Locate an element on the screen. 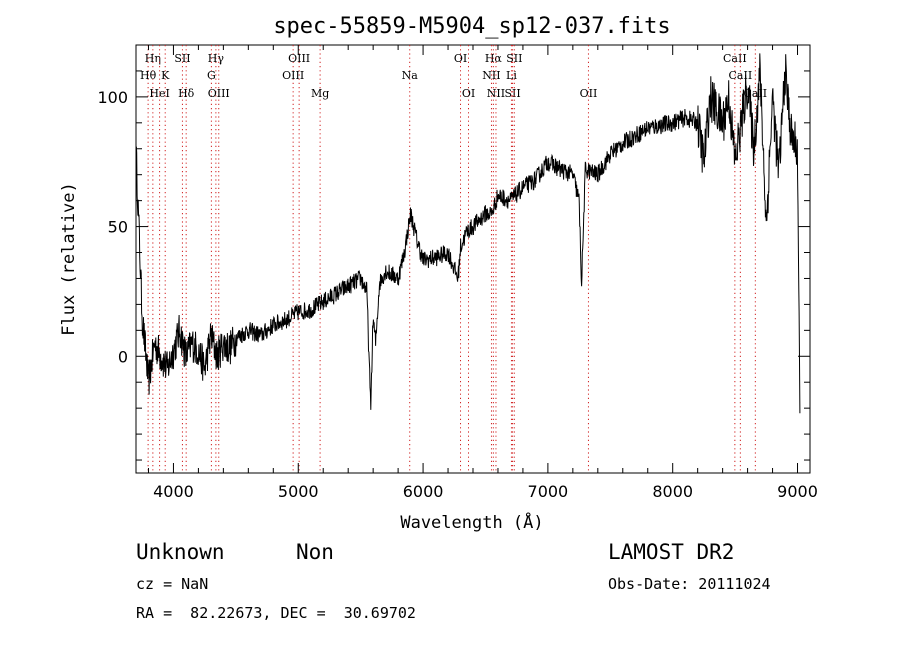  subclass-label: Non is located at coordinates (315, 552).